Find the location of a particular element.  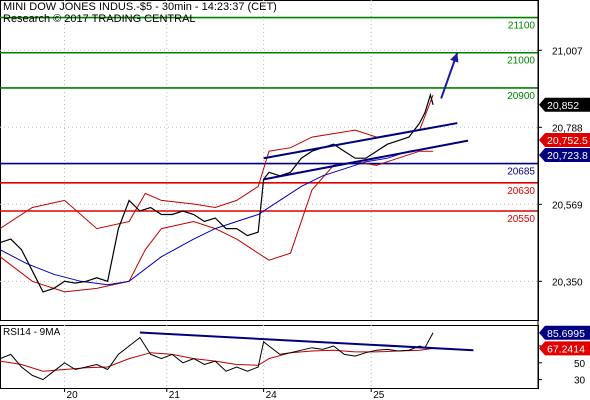

rsi-tag-1-bg is located at coordinates (564, 348).